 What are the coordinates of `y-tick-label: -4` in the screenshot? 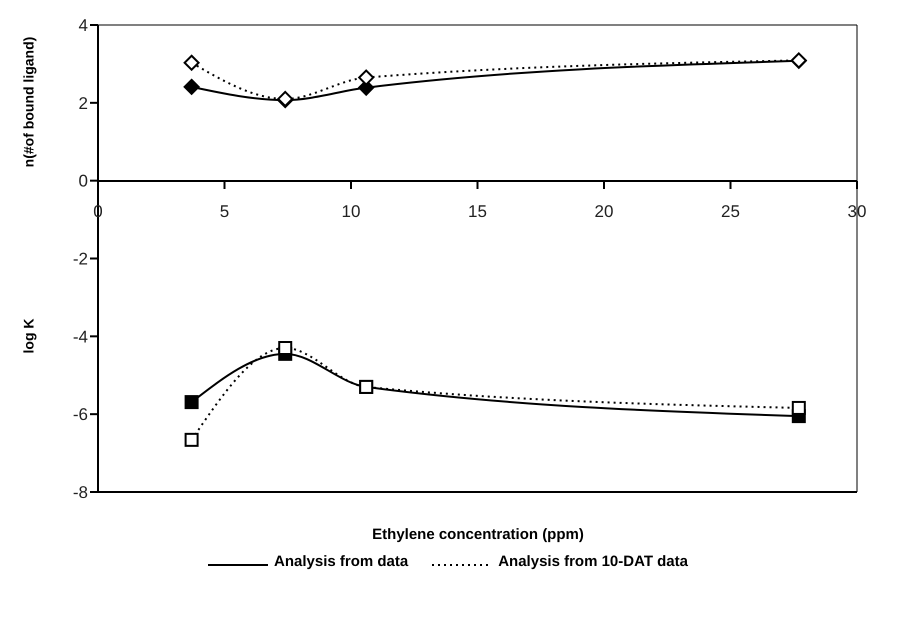 It's located at (80, 336).